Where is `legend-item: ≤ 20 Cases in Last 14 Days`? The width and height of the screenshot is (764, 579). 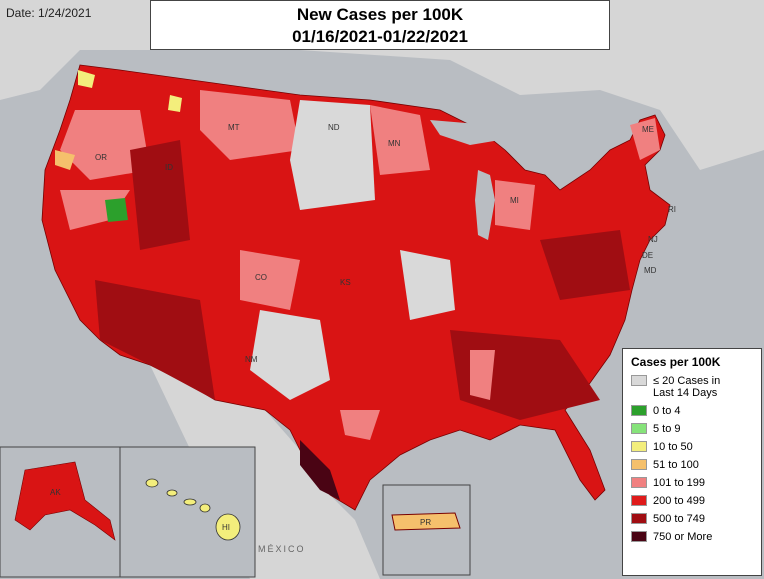 legend-item: ≤ 20 Cases in Last 14 Days is located at coordinates (692, 387).